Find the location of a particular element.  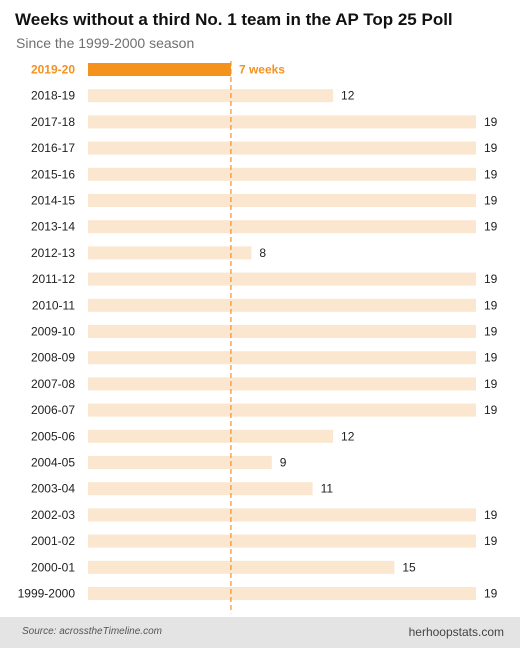

category-label: 2000-01 is located at coordinates (53, 567).